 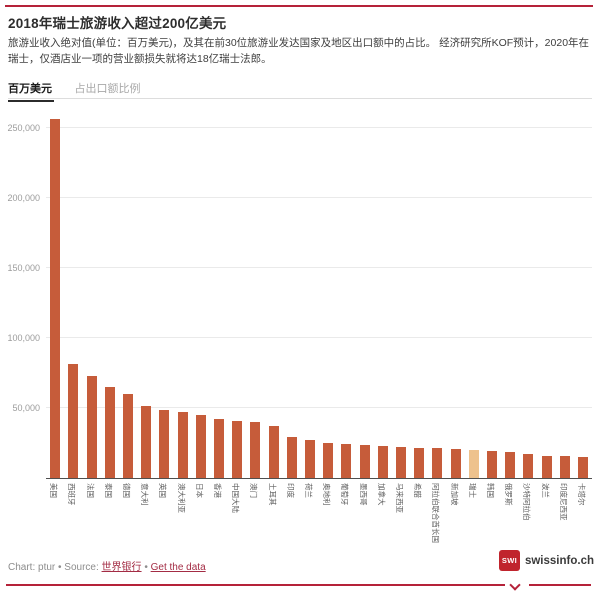 I want to click on x-axis-label: 葡萄牙, so click(x=345, y=494).